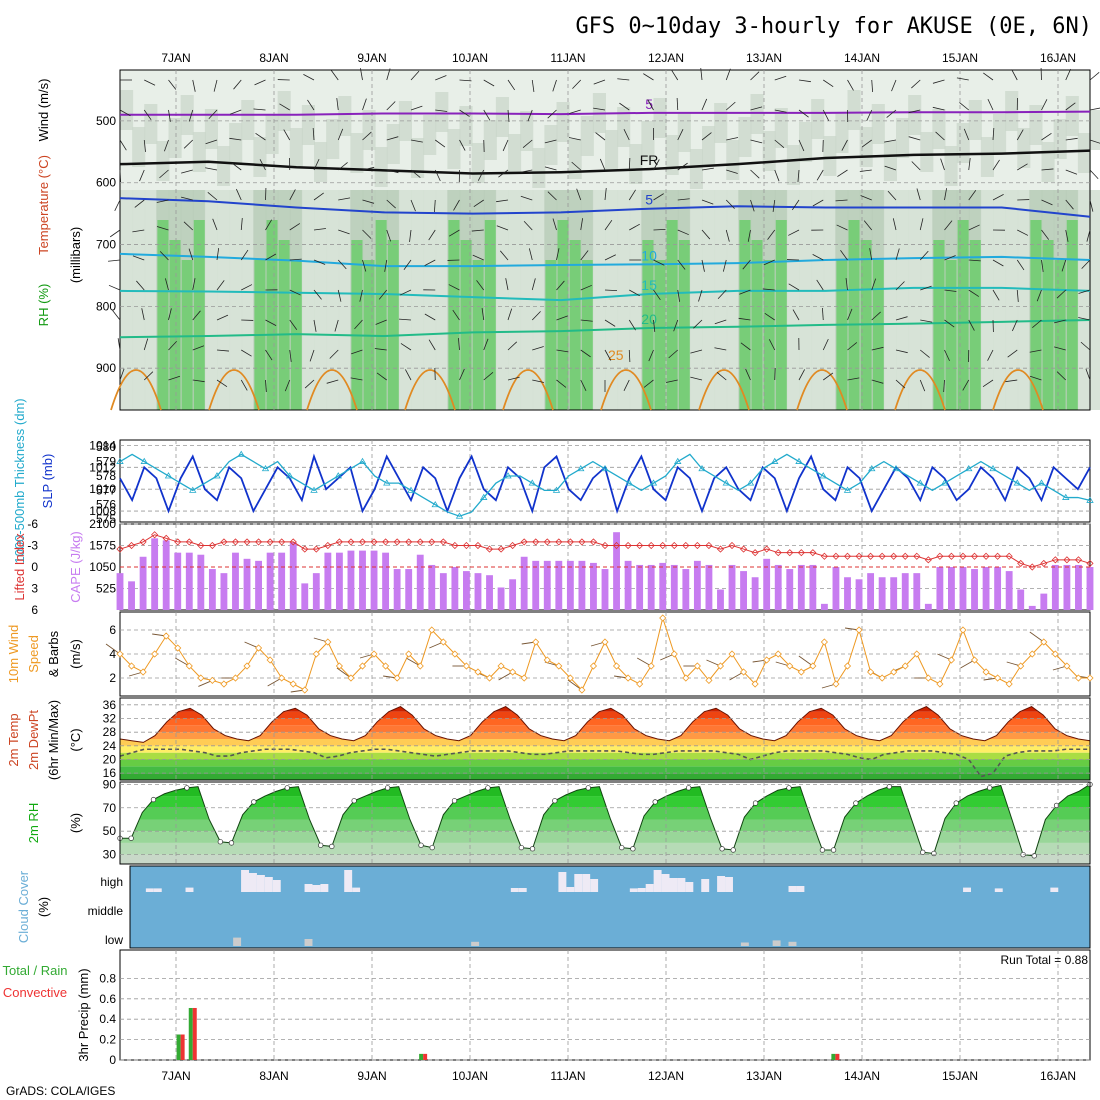 Image resolution: width=1100 pixels, height=1100 pixels. I want to click on cape-tick-1050: 1050, so click(102, 567).